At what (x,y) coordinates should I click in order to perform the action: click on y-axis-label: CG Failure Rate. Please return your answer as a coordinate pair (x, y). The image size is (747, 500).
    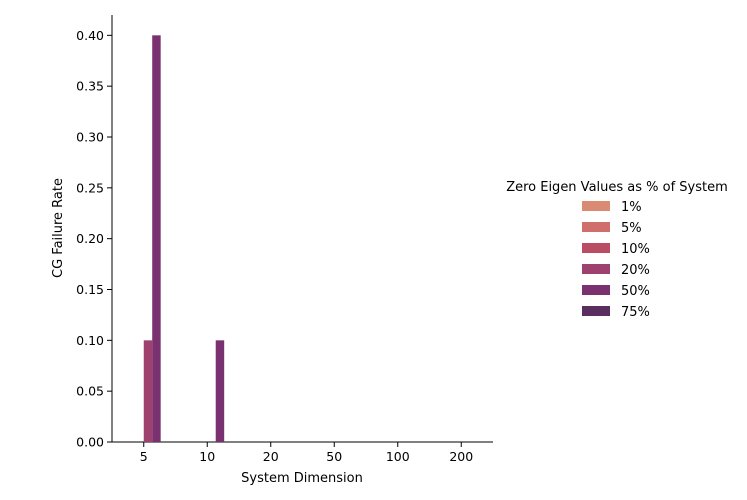
    Looking at the image, I should click on (58, 228).